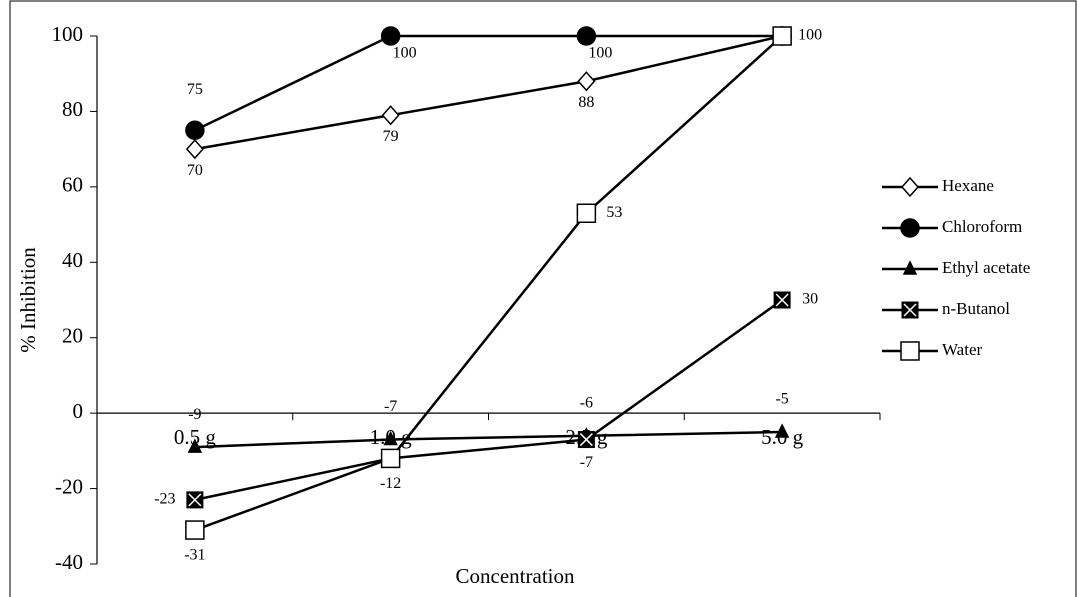 The height and width of the screenshot is (597, 1077). Describe the element at coordinates (390, 483) in the screenshot. I see `data-label: -12` at that location.